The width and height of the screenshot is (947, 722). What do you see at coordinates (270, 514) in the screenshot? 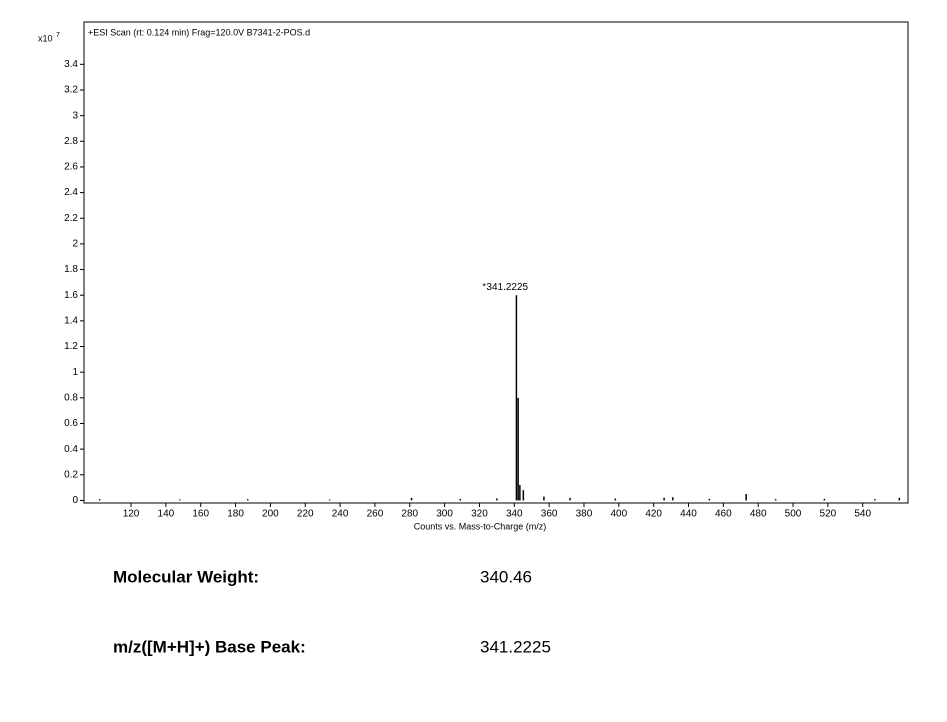
I see `x-tick-label: 200` at bounding box center [270, 514].